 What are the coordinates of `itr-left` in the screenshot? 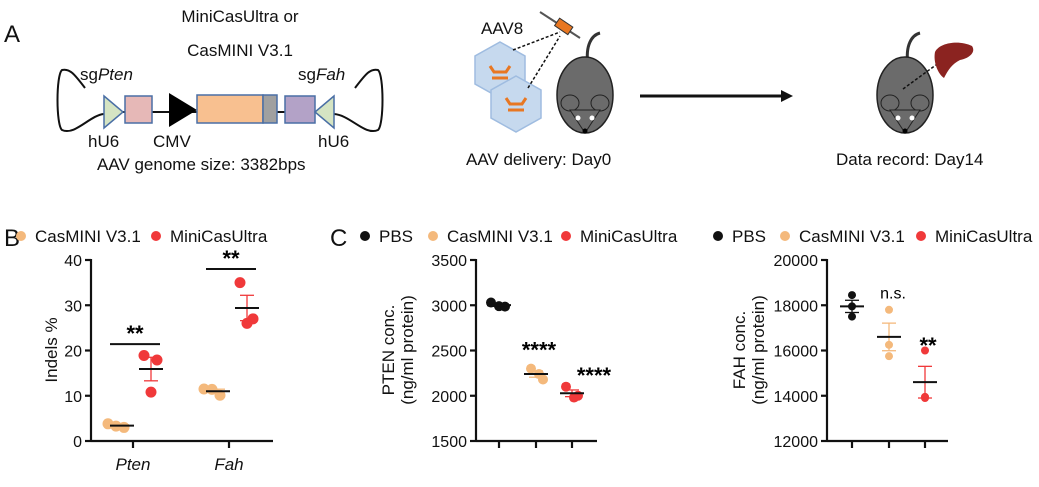 It's located at (80, 100).